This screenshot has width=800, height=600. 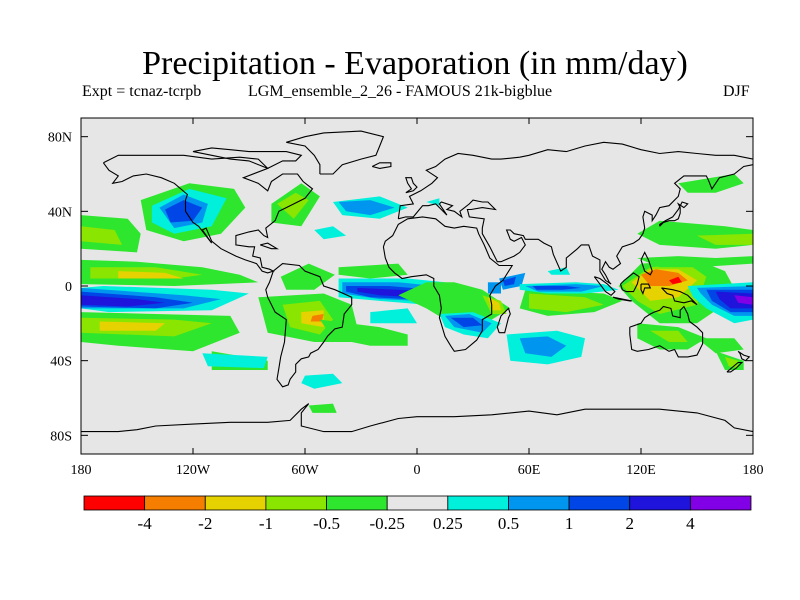 I want to click on colorbar-tick-label: 2, so click(x=629, y=523).